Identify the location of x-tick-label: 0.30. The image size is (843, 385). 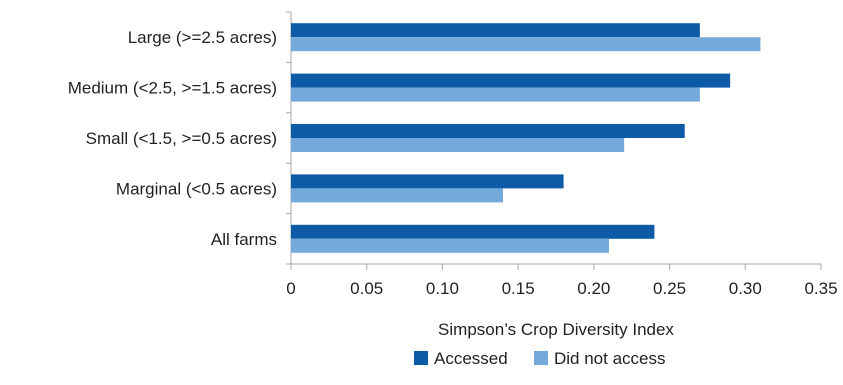
(745, 288).